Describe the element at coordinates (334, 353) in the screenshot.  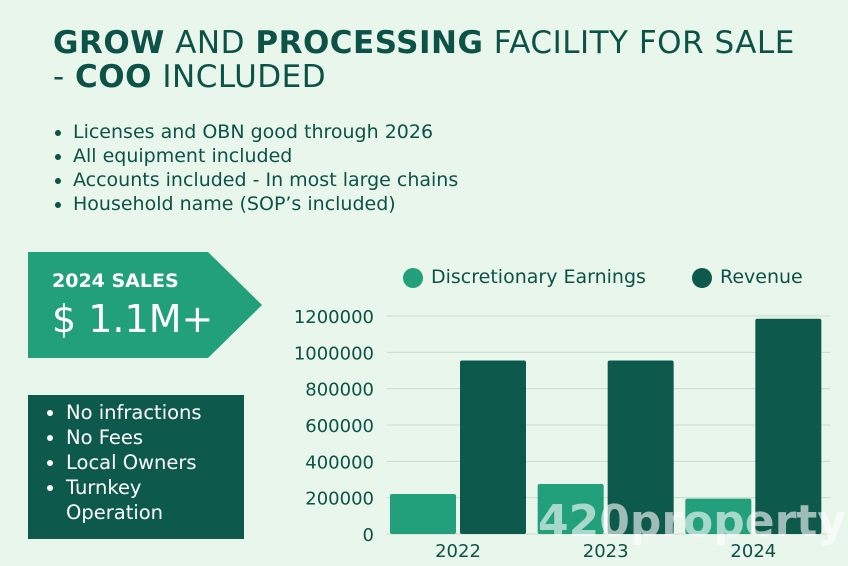
I see `y-tick-label: 1000000` at that location.